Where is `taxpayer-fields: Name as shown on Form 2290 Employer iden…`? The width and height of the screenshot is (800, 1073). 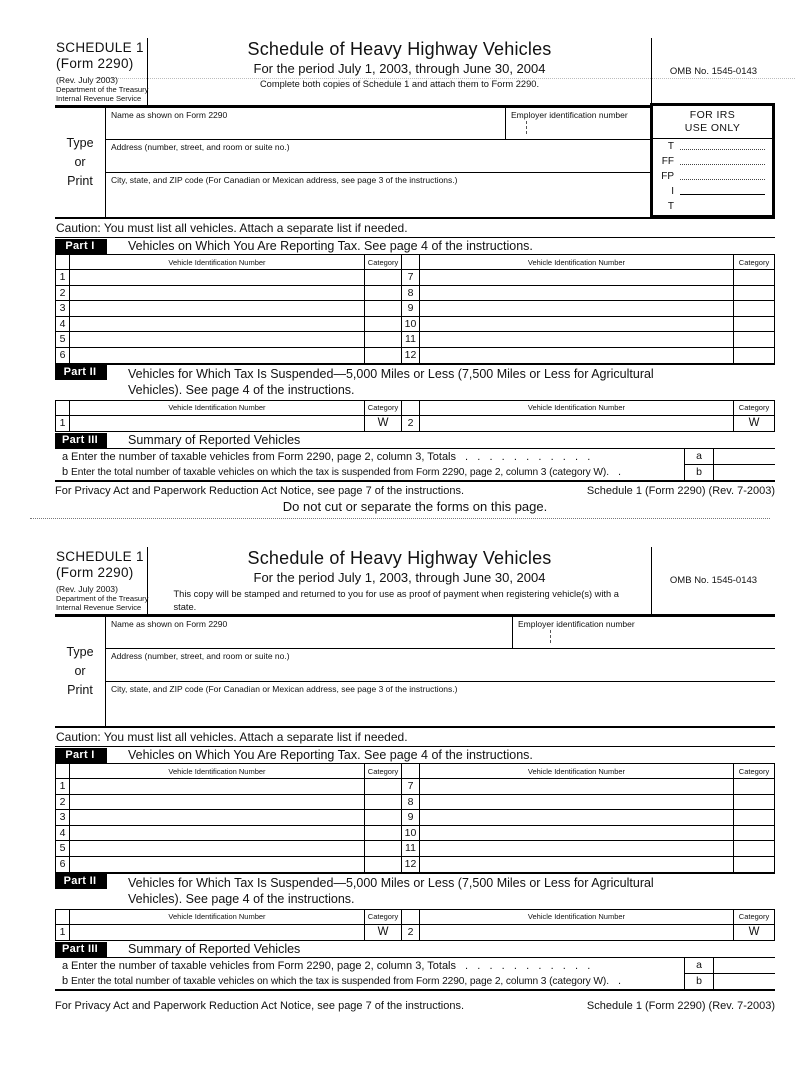 taxpayer-fields: Name as shown on Form 2290 Employer iden… is located at coordinates (377, 163).